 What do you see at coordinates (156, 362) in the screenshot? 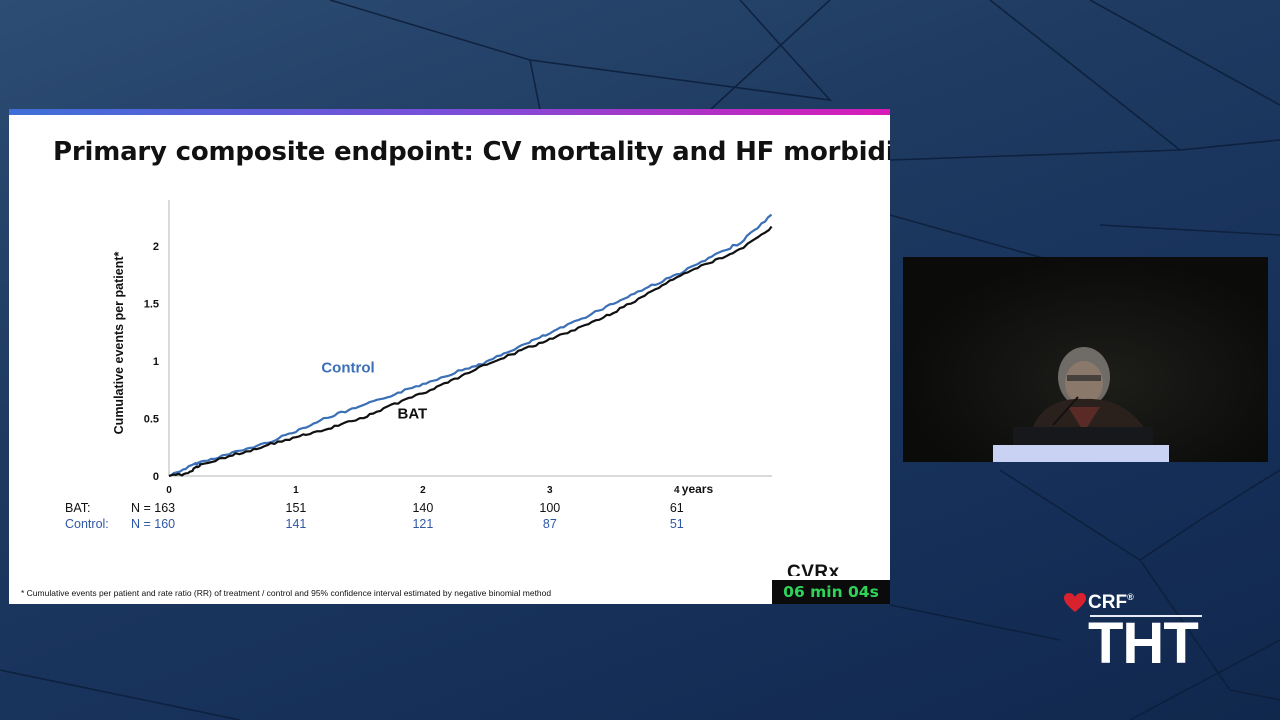
I see `y-tick-label: 1` at bounding box center [156, 362].